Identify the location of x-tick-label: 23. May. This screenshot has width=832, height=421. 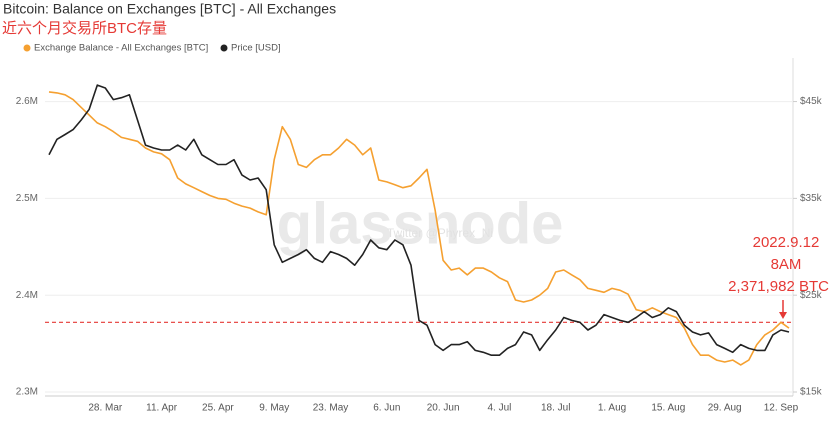
(331, 408).